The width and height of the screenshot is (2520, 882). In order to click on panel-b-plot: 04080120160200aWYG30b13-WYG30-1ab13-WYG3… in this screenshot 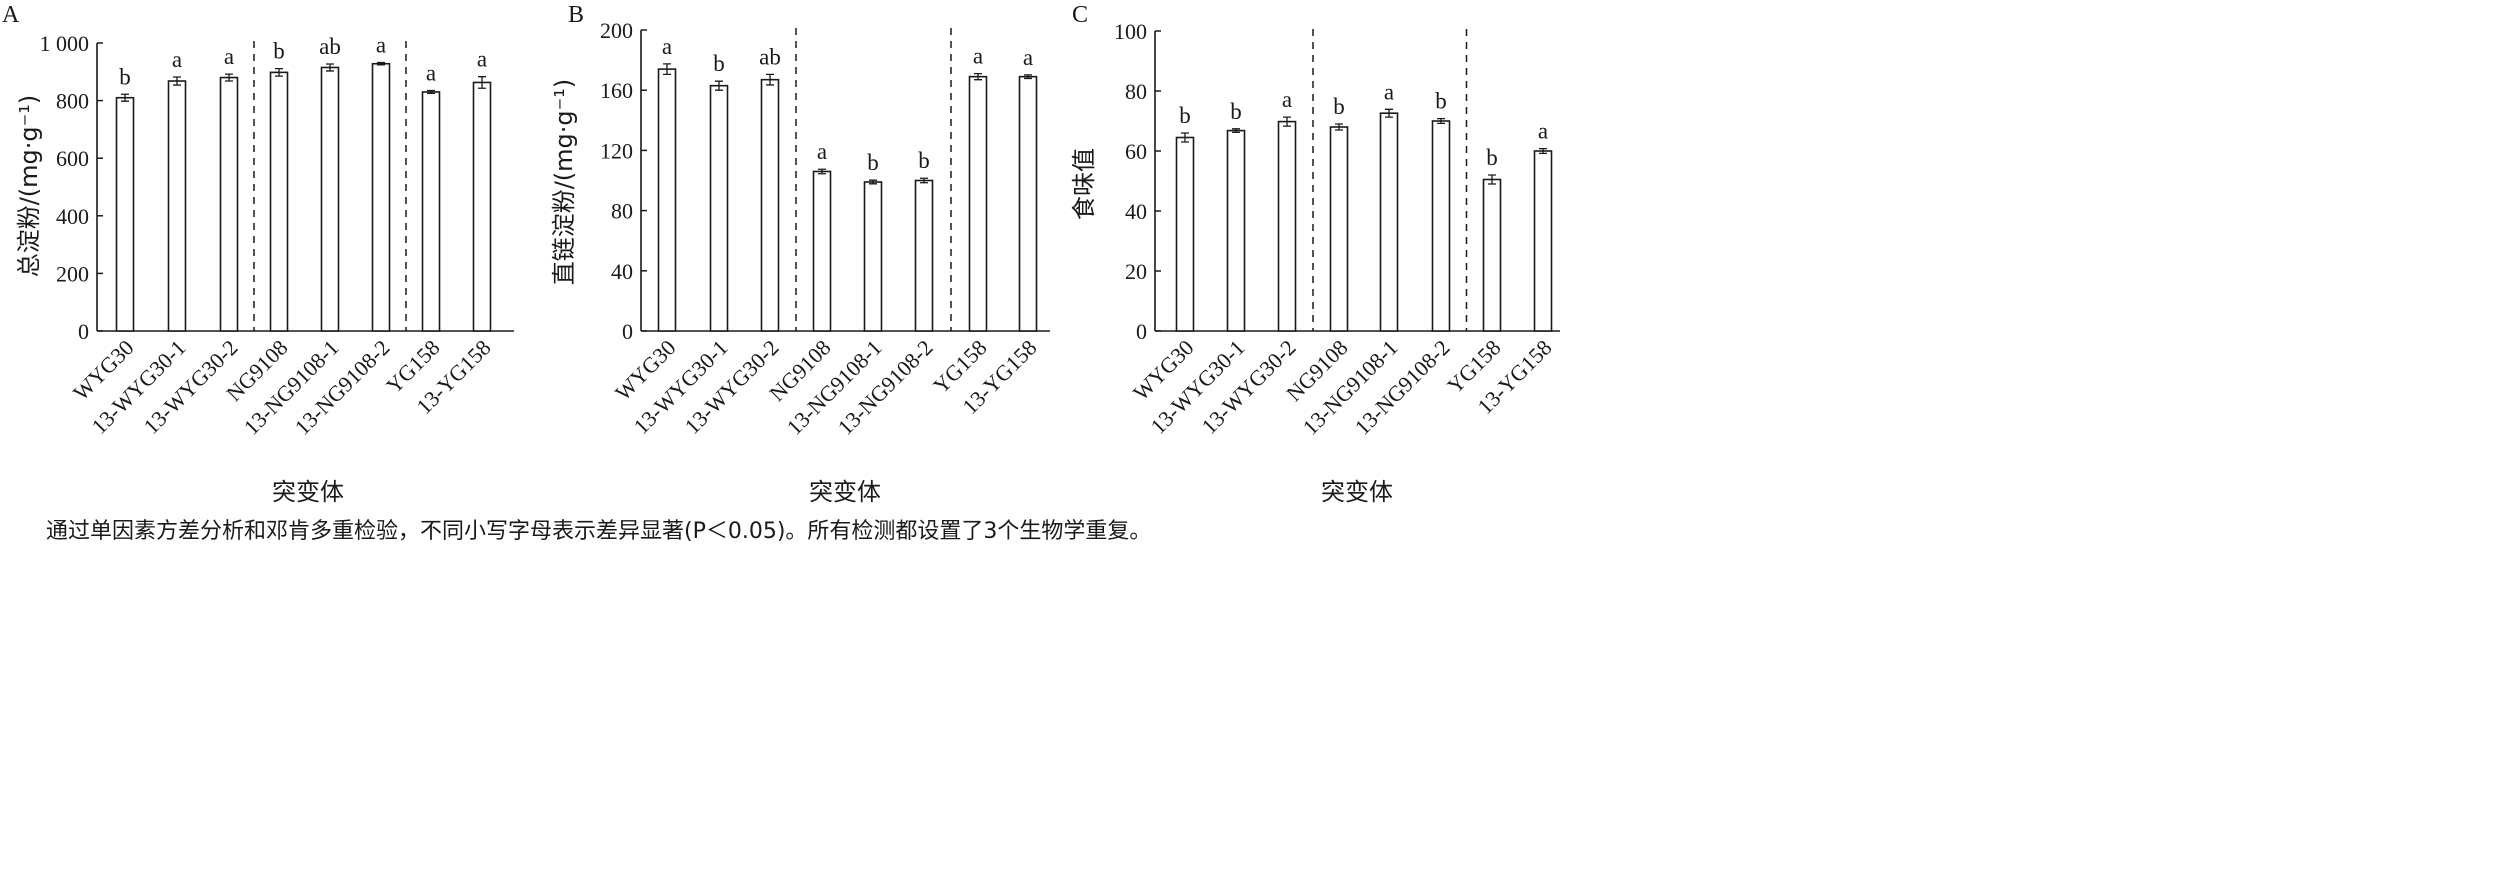, I will do `click(825, 229)`.